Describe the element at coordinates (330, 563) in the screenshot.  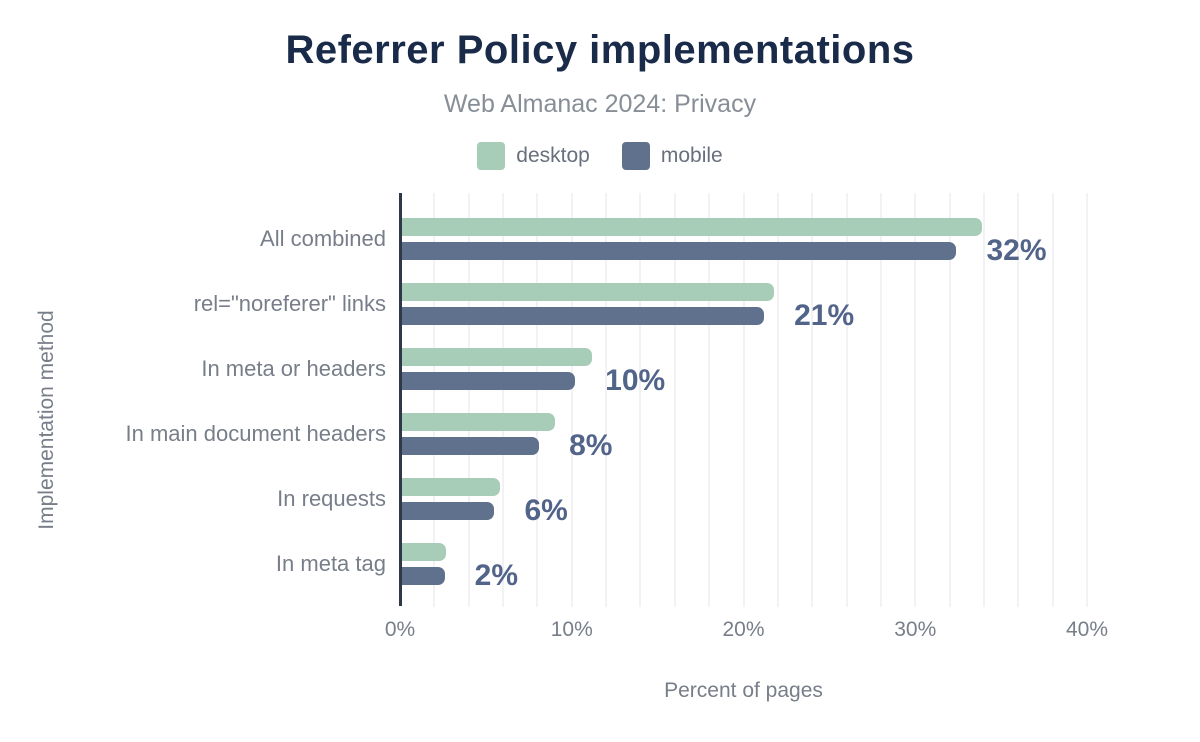
I see `category-label: In meta tag` at that location.